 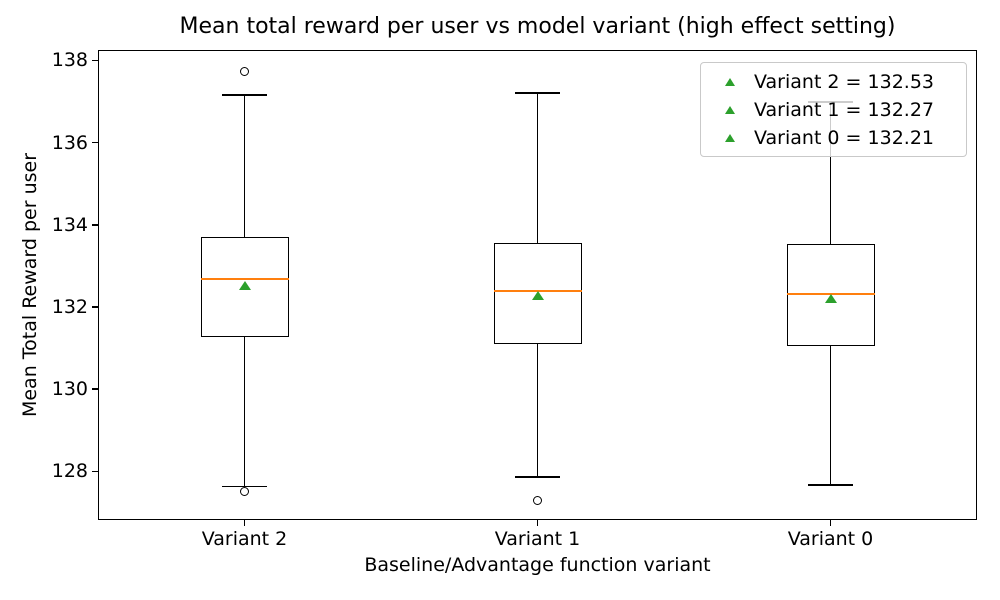 What do you see at coordinates (844, 82) in the screenshot?
I see `legend-entry-label: Variant 2 = 132.53` at bounding box center [844, 82].